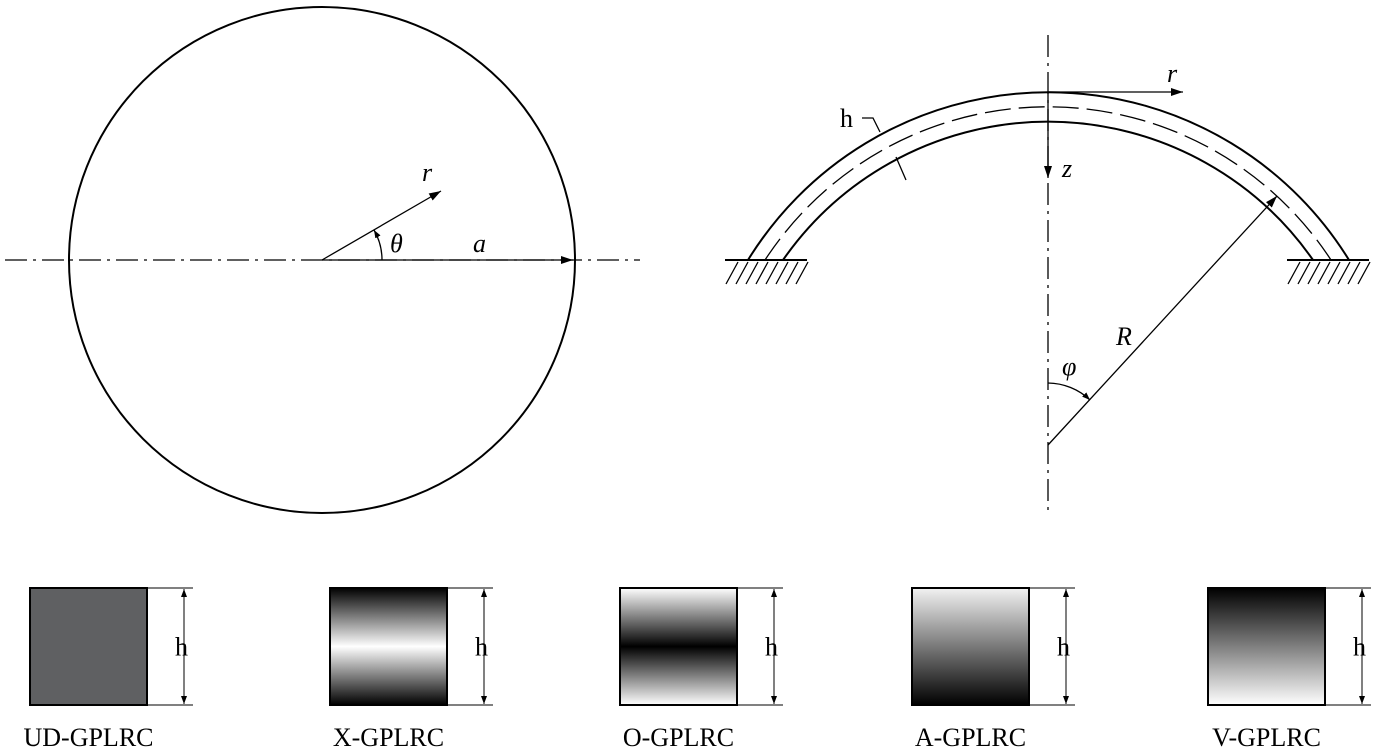 The image size is (1379, 754). What do you see at coordinates (846, 118) in the screenshot?
I see `h-label: h` at bounding box center [846, 118].